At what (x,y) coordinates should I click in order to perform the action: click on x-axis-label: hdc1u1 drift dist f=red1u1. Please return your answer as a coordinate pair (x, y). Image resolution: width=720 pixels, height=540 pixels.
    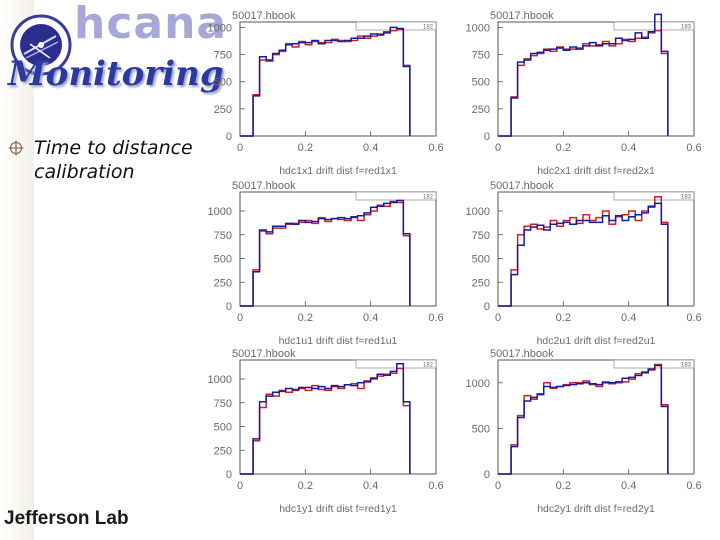
    Looking at the image, I should click on (338, 341).